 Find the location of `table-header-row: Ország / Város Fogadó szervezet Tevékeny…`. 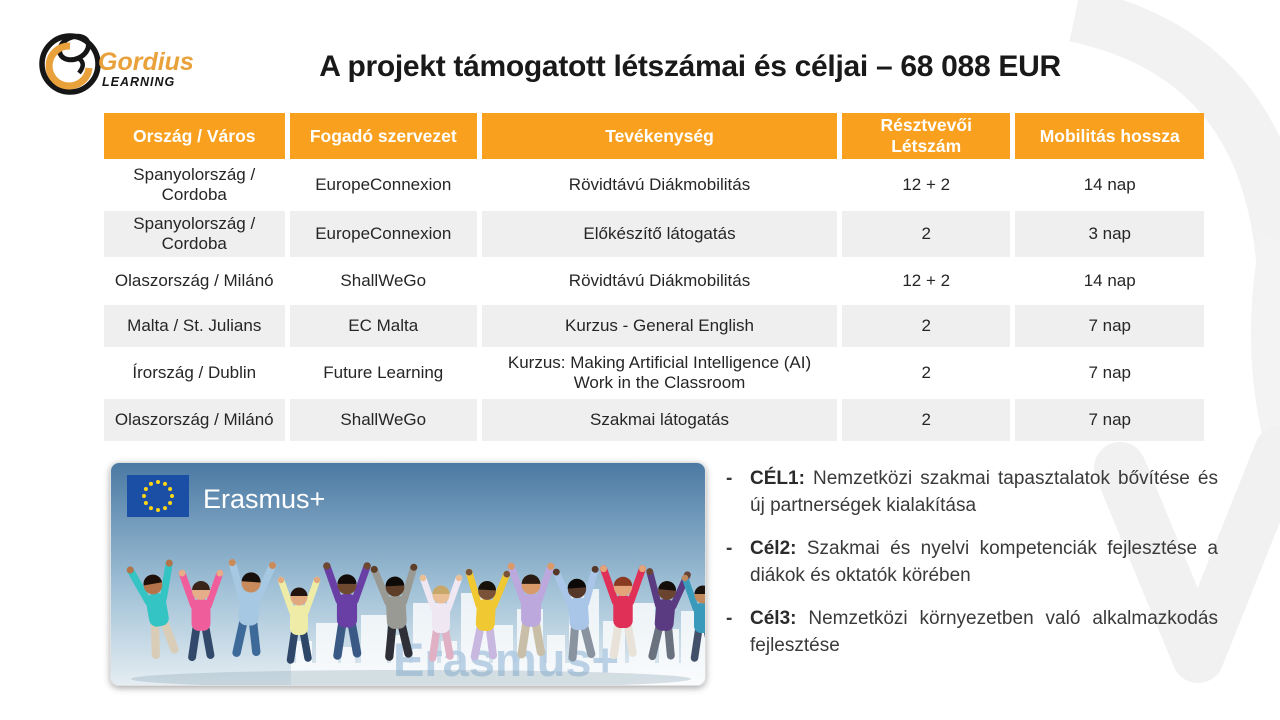

table-header-row: Ország / Város Fogadó szervezet Tevékeny… is located at coordinates (654, 136).